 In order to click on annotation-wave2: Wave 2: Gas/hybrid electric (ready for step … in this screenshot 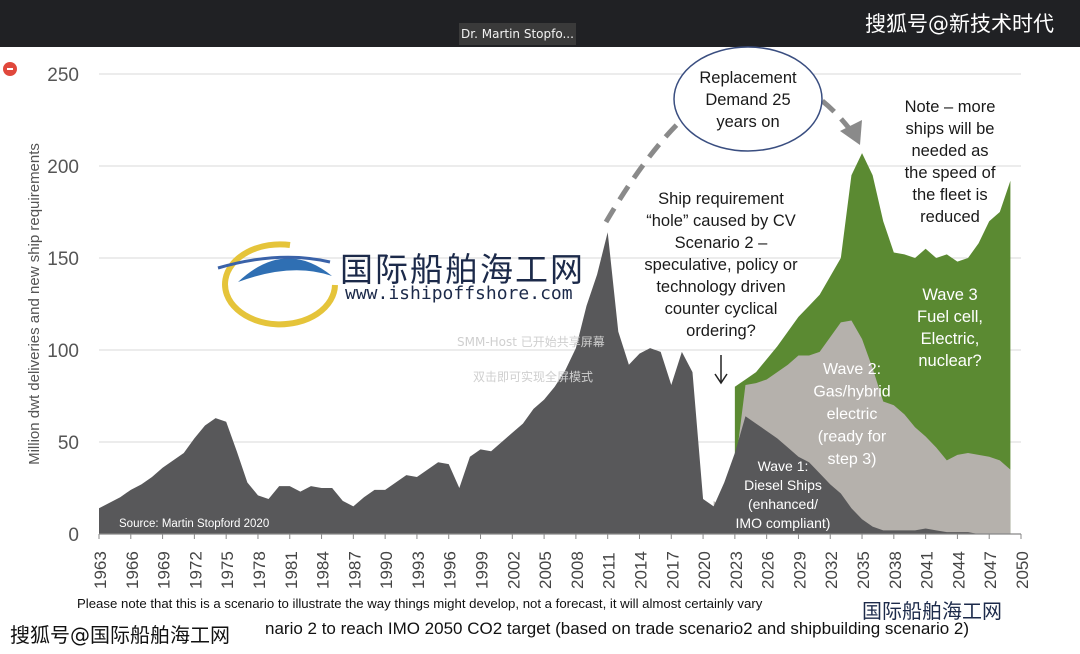, I will do `click(851, 414)`.